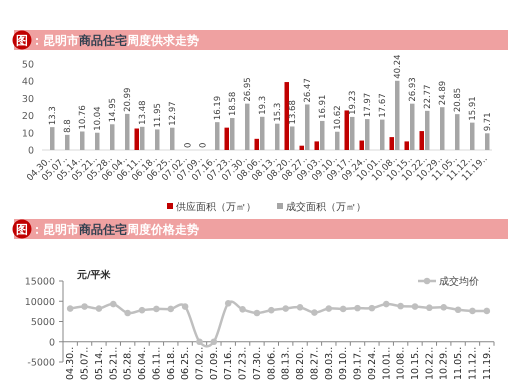 The image size is (522, 387). I want to click on chart-title: 图：昆明市商品住宅周度价格走势, so click(107, 229).